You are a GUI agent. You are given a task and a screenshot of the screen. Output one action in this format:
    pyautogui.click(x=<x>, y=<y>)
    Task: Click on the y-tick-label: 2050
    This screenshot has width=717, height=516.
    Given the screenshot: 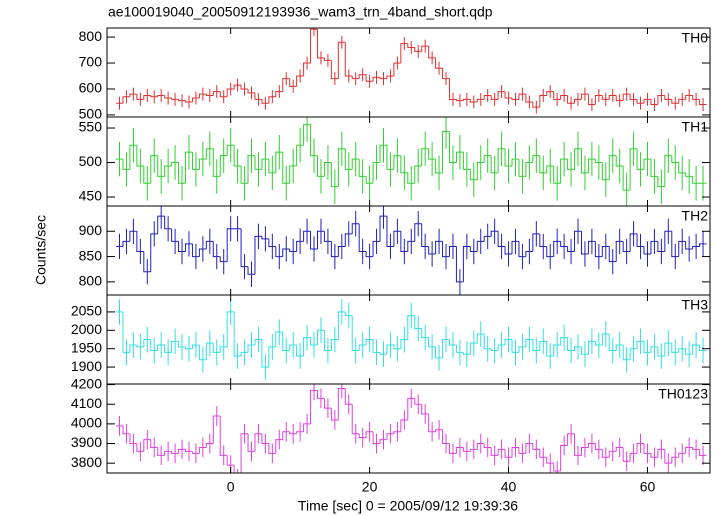 What is the action you would take?
    pyautogui.click(x=86, y=311)
    